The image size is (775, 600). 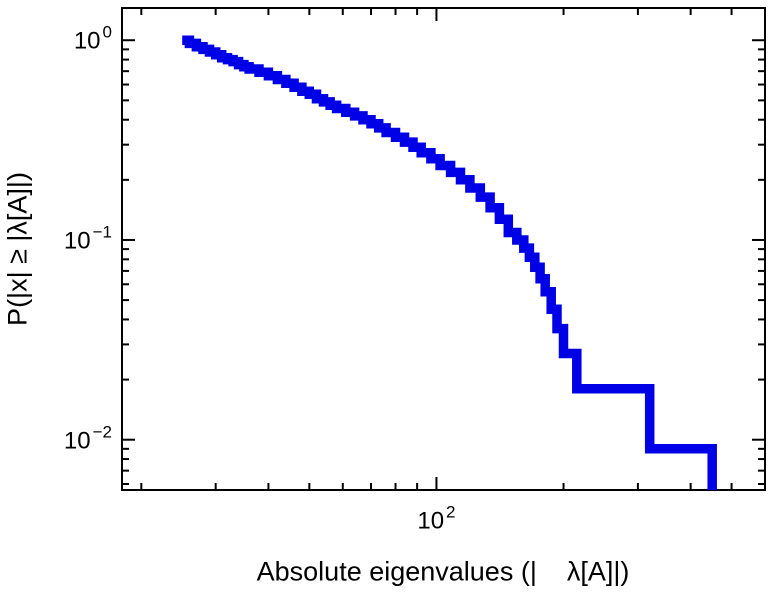 What do you see at coordinates (92, 38) in the screenshot?
I see `y-tick-label: 10 0` at bounding box center [92, 38].